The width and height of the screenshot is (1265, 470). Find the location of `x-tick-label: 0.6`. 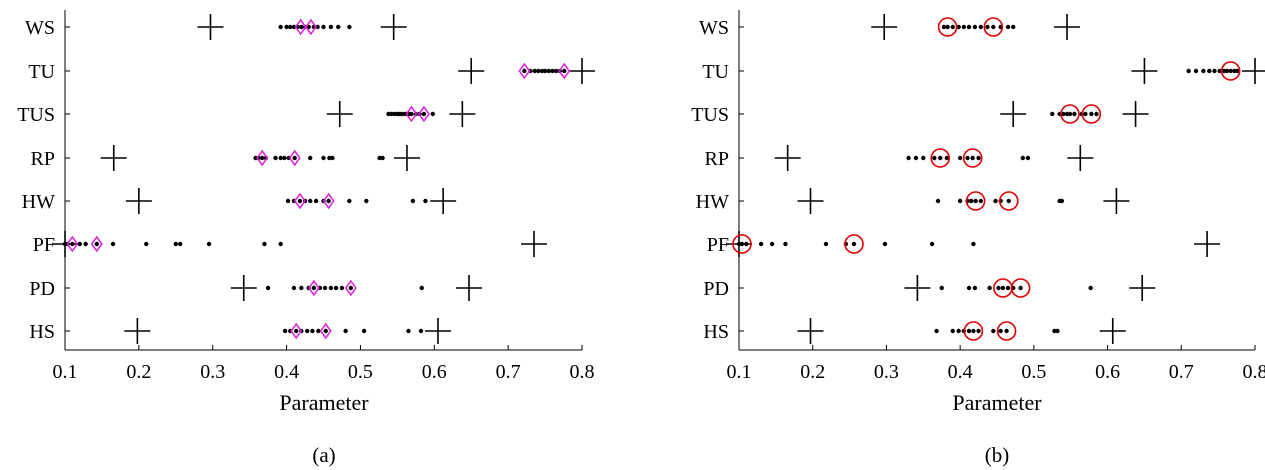

x-tick-label: 0.6 is located at coordinates (434, 372).